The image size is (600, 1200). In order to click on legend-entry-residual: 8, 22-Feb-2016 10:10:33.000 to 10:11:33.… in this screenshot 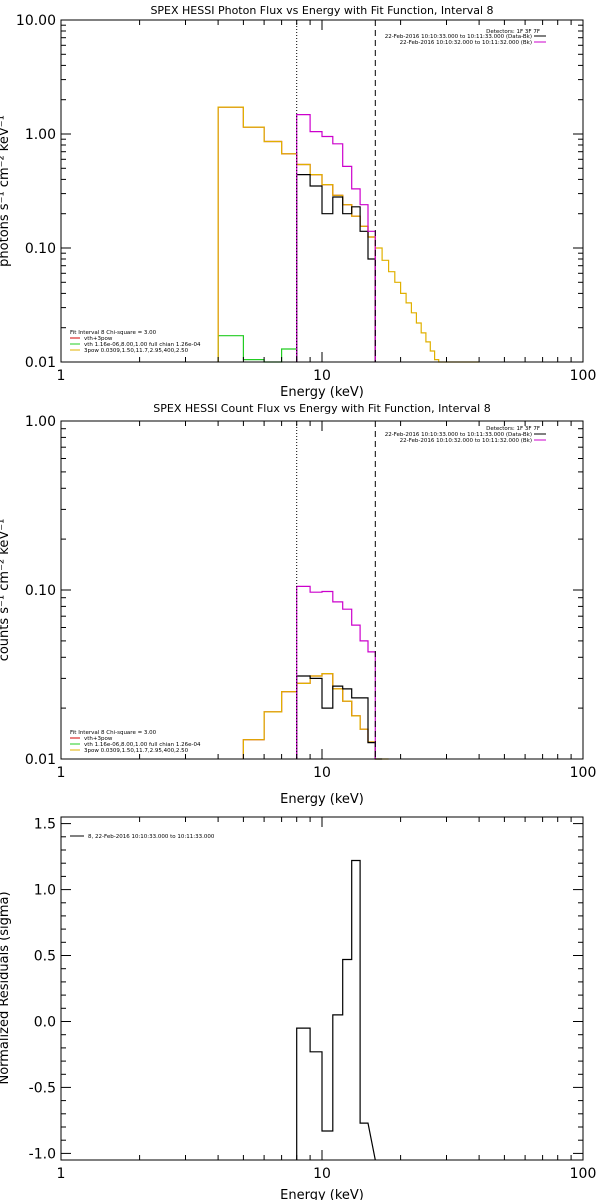, I will do `click(151, 837)`.